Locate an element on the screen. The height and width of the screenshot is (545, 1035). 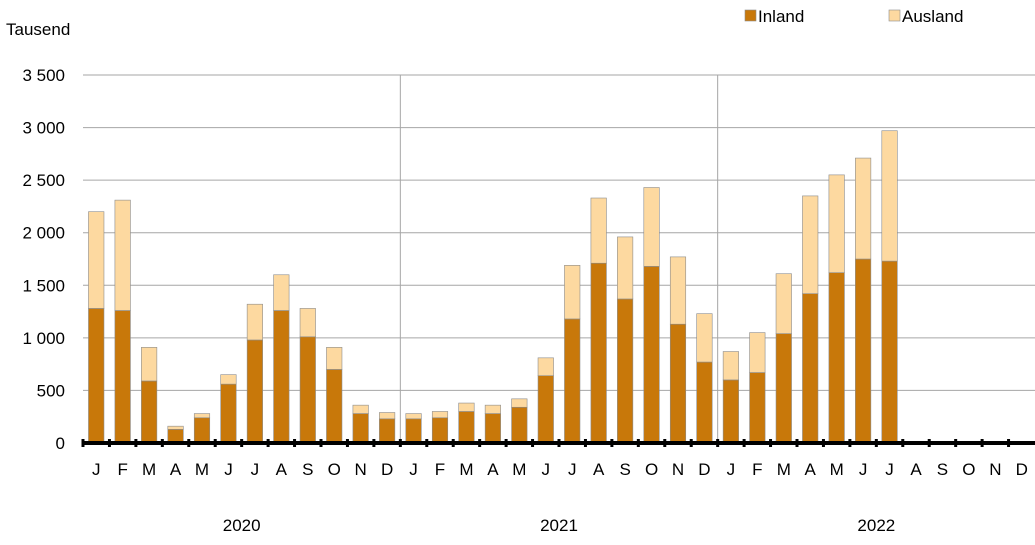
y-tick-label: 3 500 is located at coordinates (43, 75).